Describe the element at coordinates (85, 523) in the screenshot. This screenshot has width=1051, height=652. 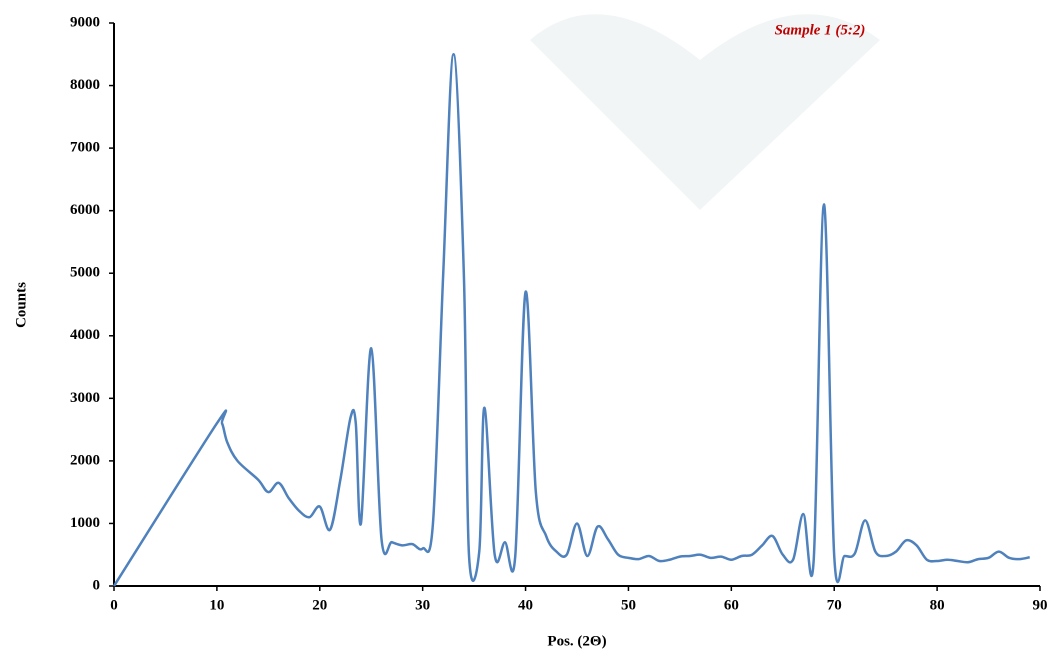
I see `y-tick-label: 1000` at that location.